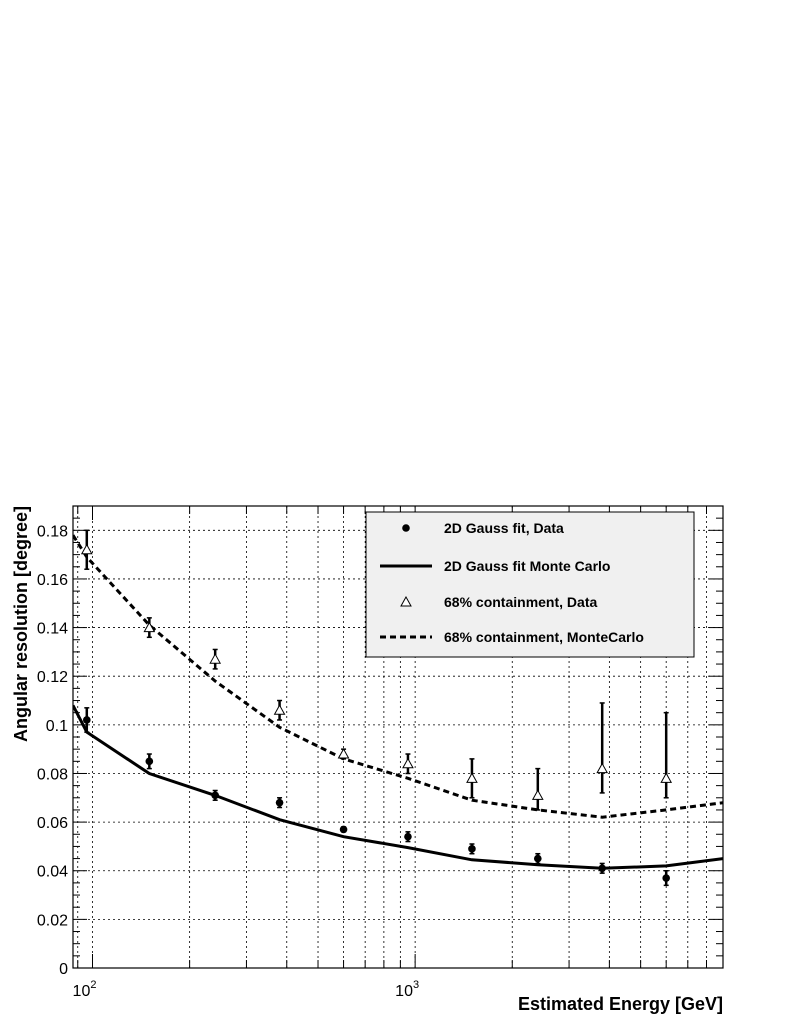  Describe the element at coordinates (52, 629) in the screenshot. I see `y-tick-label: 0.14` at that location.